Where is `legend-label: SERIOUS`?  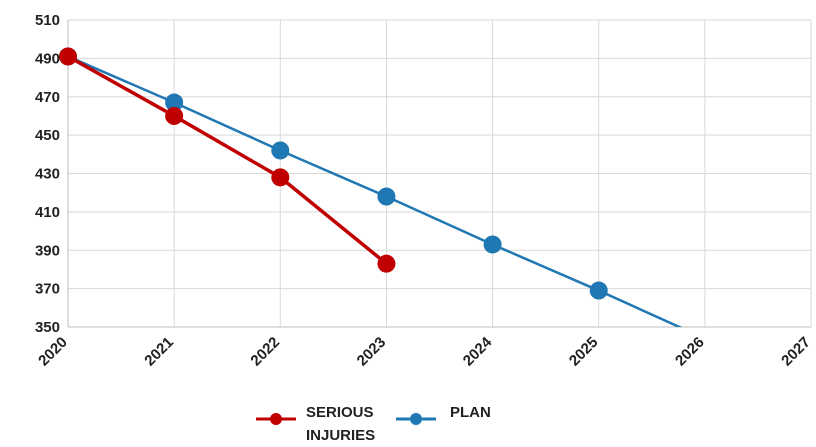 legend-label: SERIOUS is located at coordinates (340, 412).